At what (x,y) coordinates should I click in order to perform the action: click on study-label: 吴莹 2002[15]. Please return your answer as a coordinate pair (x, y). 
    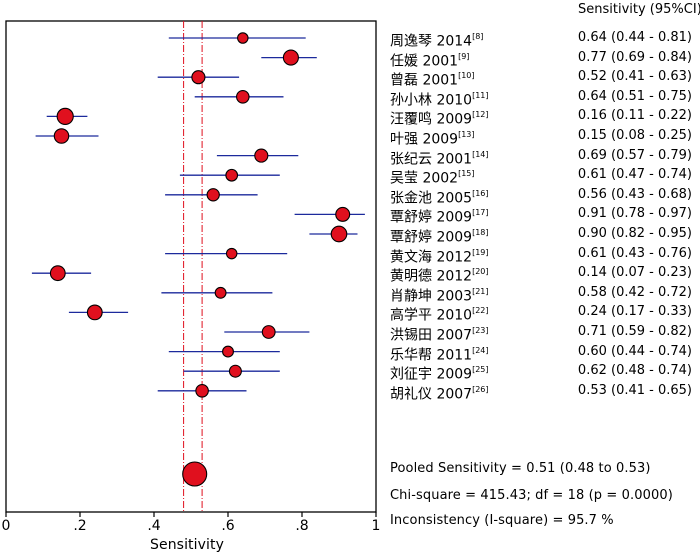
    Looking at the image, I should click on (432, 177).